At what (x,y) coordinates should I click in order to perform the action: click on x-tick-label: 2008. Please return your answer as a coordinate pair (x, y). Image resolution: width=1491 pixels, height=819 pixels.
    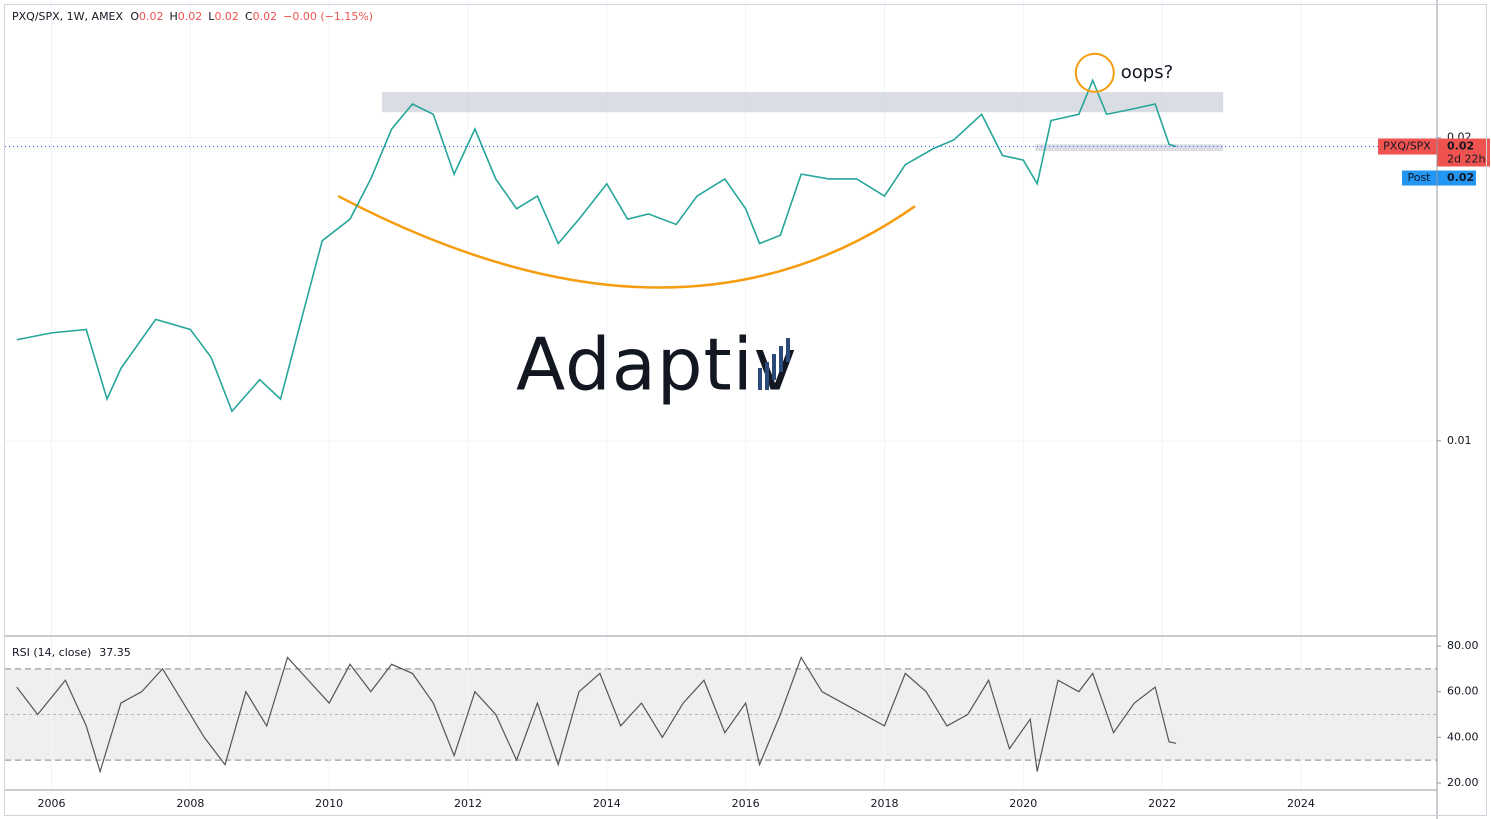
    Looking at the image, I should click on (190, 803).